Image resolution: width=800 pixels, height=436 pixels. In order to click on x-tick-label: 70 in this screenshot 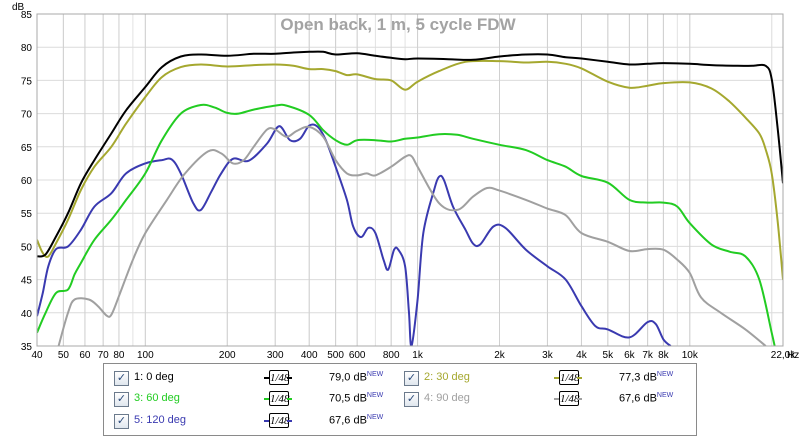, I will do `click(104, 355)`.